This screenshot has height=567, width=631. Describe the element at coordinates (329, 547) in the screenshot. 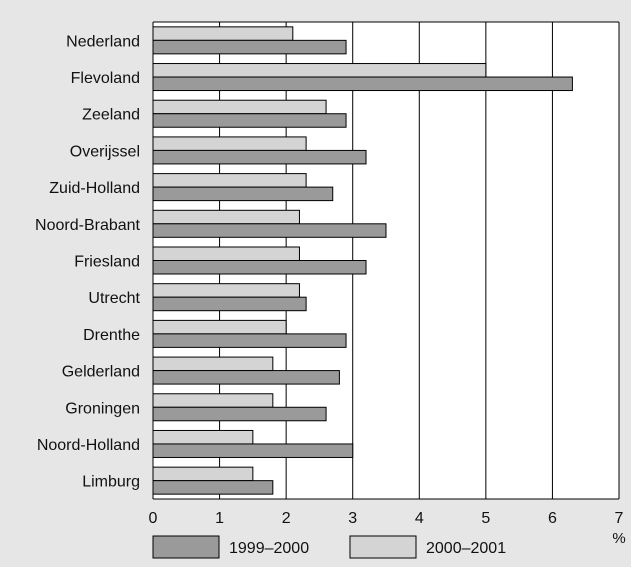

I see `legend: 1999–2000 2000–2001` at that location.